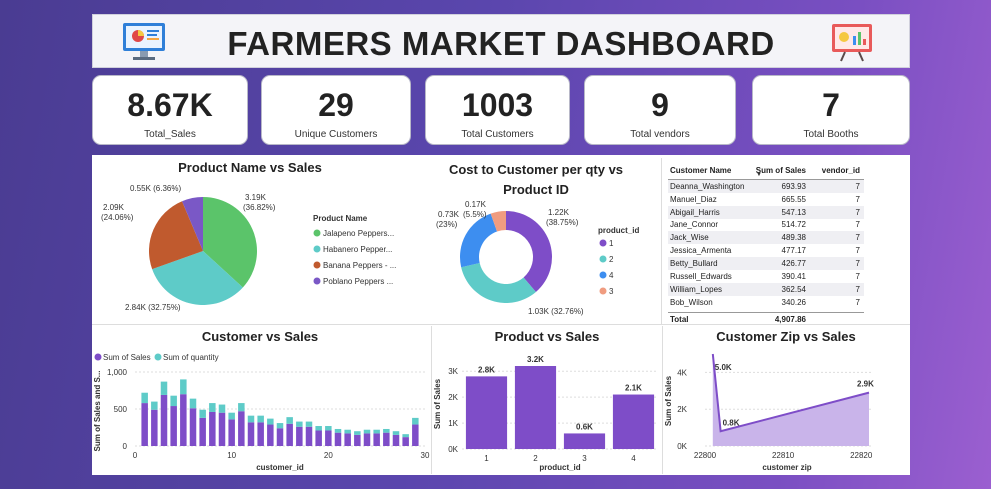 The width and height of the screenshot is (991, 489). Describe the element at coordinates (114, 207) in the screenshot. I see `data-label: 2.09K` at that location.